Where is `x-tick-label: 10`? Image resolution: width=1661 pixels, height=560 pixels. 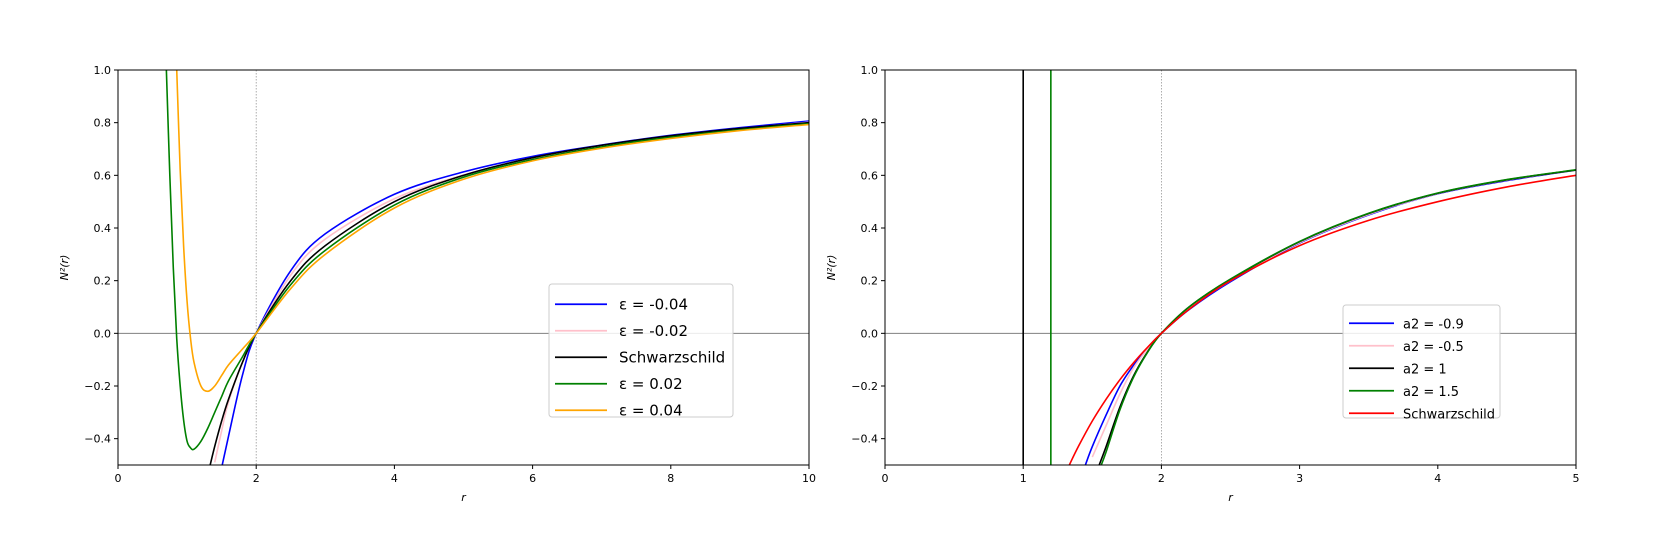
x-tick-label: 10 is located at coordinates (809, 478).